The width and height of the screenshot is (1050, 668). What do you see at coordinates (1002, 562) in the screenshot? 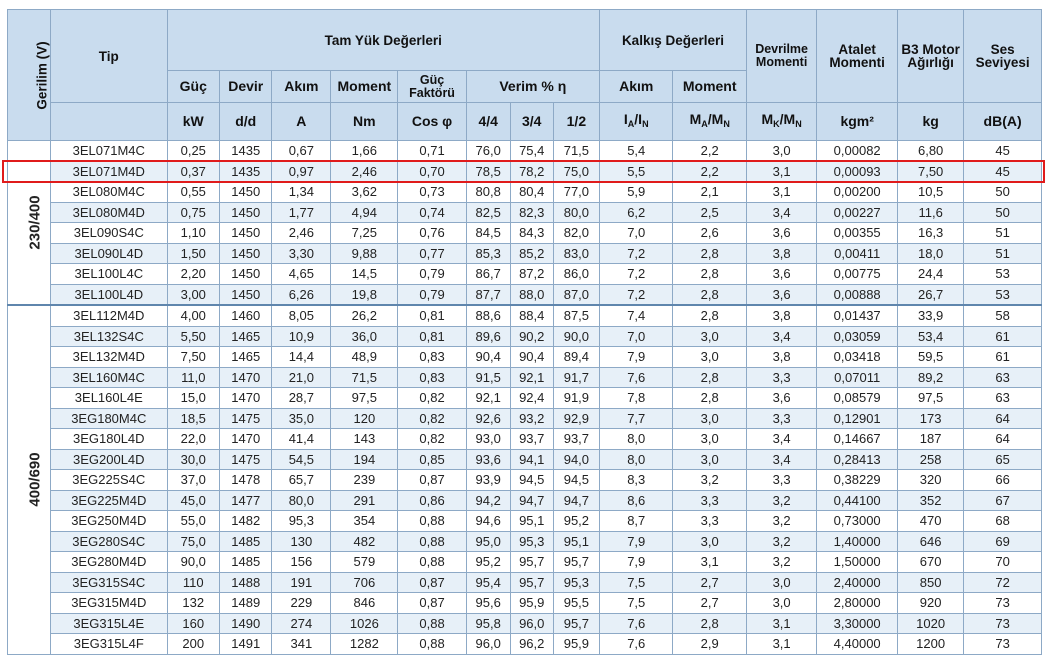
I see `table-cell: 70` at bounding box center [1002, 562].